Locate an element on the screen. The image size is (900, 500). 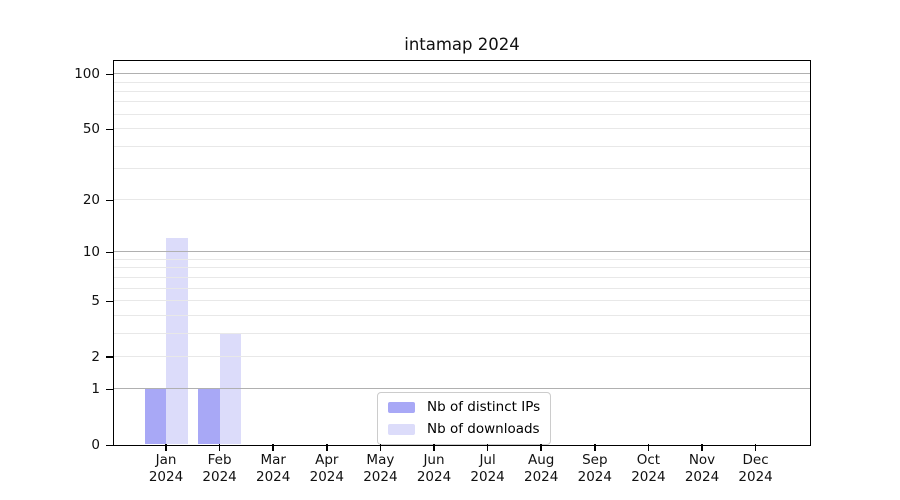
x-tick-month: Jan is located at coordinates (166, 460).